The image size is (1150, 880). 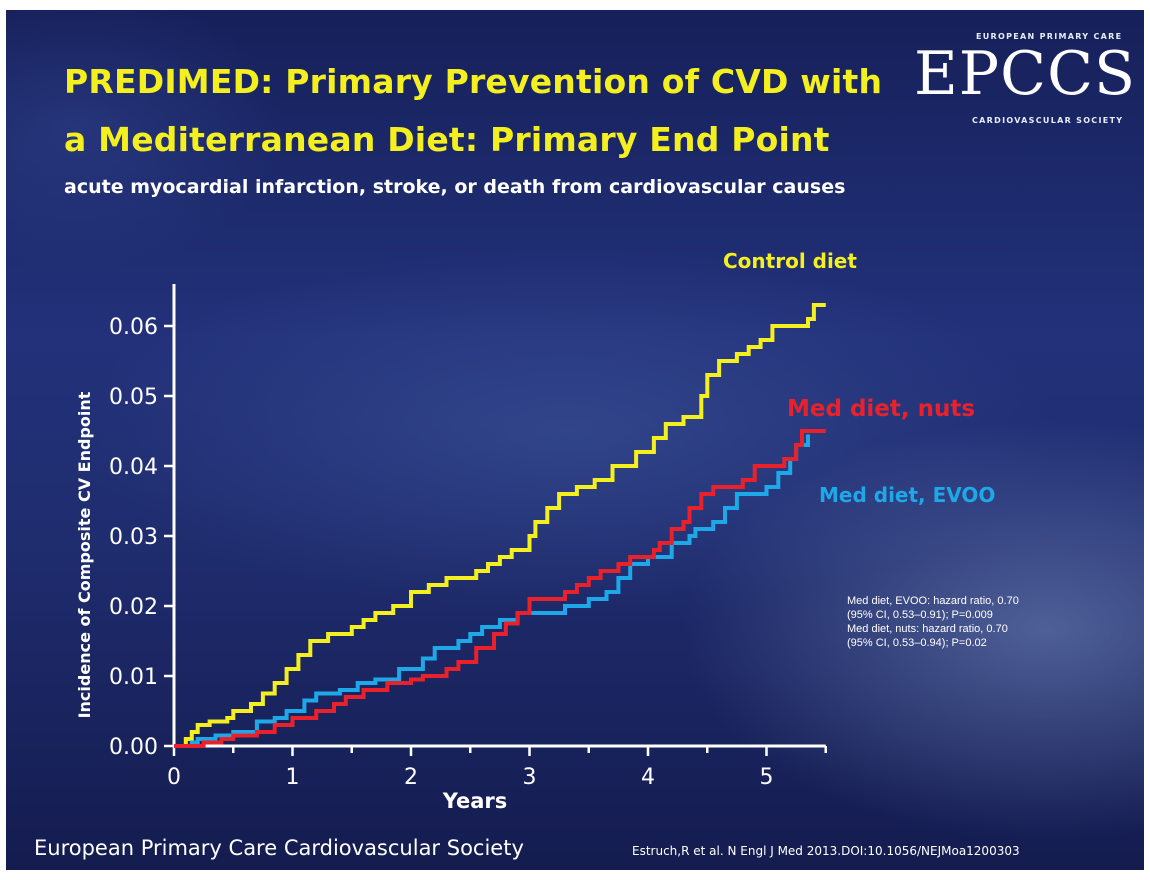 I want to click on x-tick-label: 1, so click(x=293, y=777).